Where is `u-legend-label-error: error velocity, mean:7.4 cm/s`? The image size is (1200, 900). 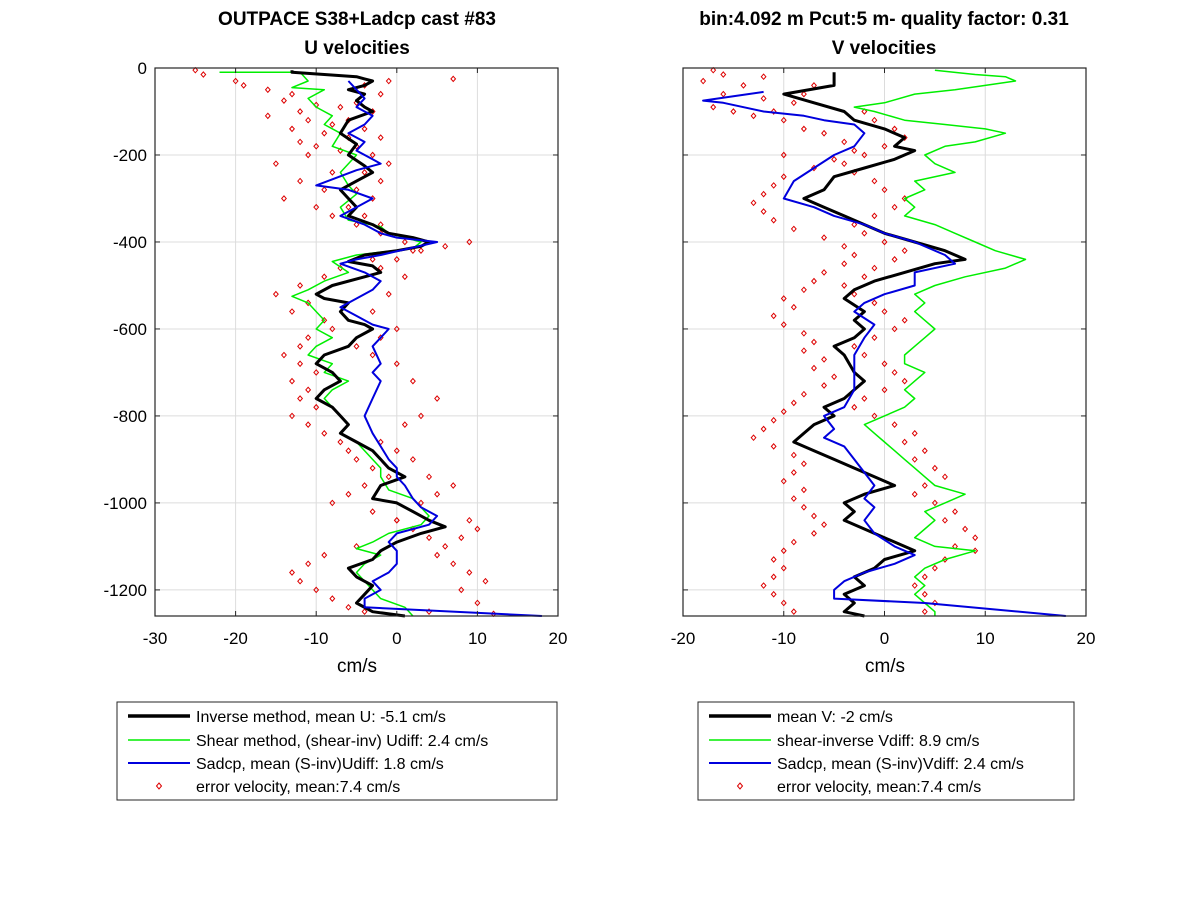
u-legend-label-error: error velocity, mean:7.4 cm/s is located at coordinates (298, 787).